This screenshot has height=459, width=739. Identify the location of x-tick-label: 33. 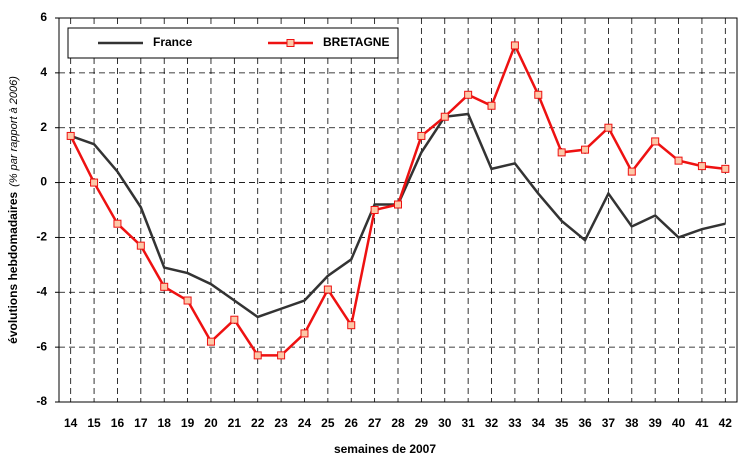
(515, 423).